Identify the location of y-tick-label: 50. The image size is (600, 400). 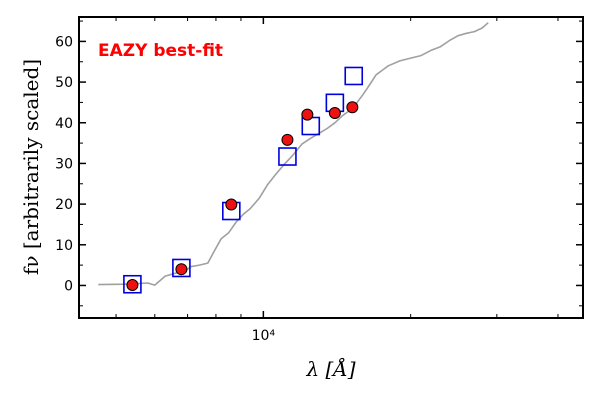
(64, 83).